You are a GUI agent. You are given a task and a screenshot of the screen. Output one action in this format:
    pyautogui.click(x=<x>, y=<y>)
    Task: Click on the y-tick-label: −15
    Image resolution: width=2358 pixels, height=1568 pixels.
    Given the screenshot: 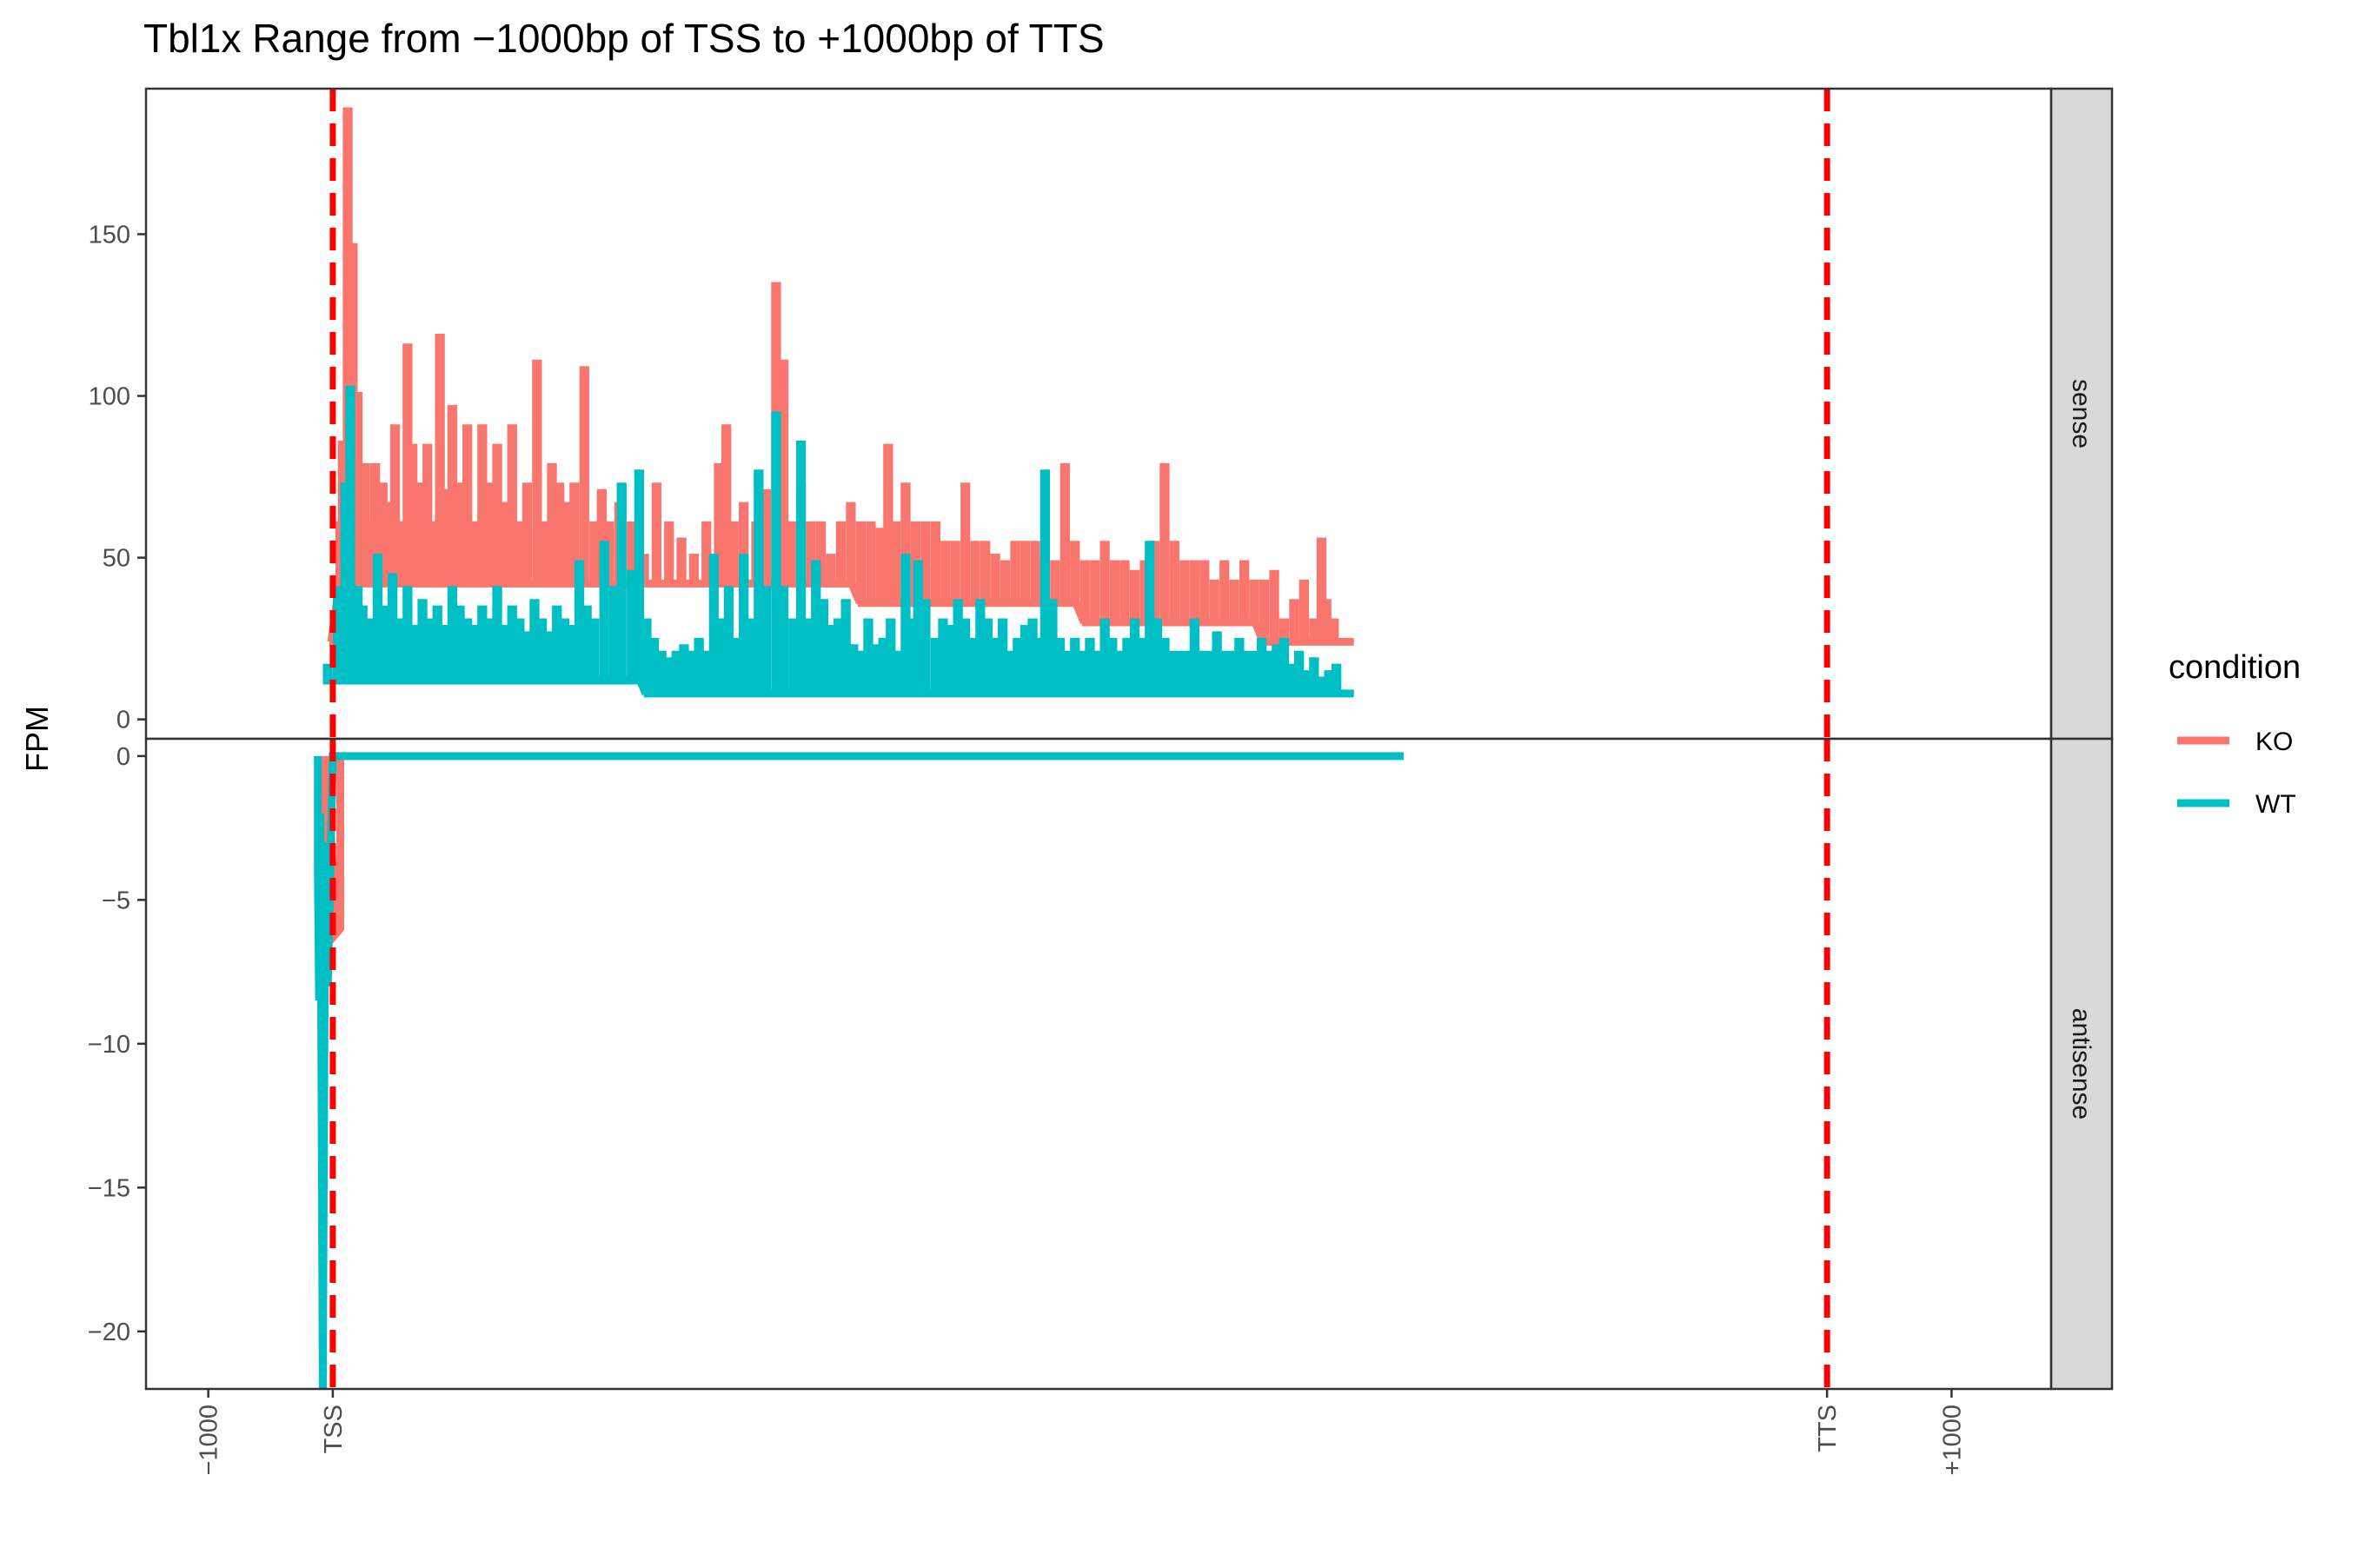 What is the action you would take?
    pyautogui.click(x=109, y=1188)
    